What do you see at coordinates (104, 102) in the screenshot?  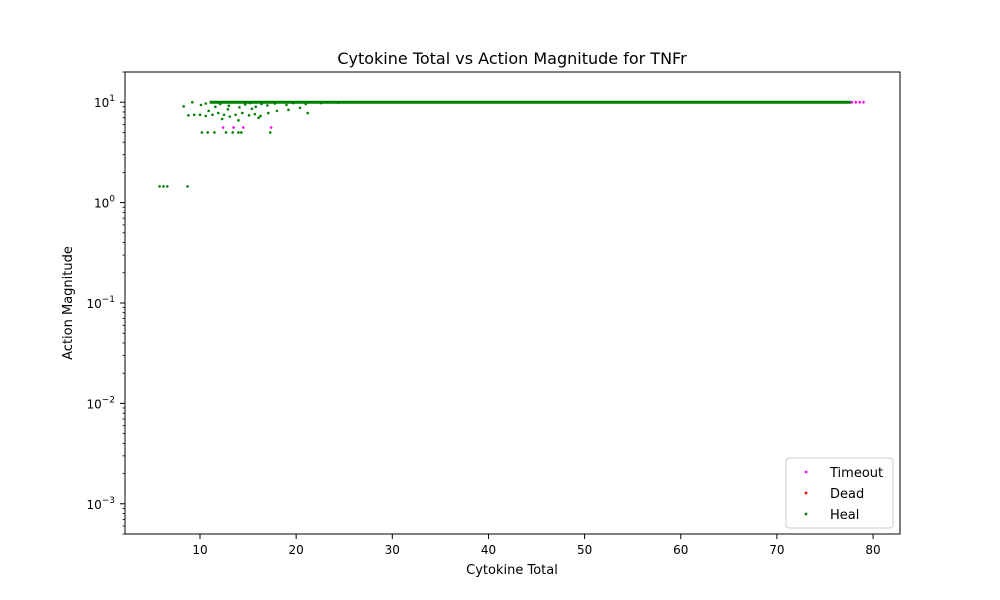 I see `y-tick-label-0: 10¹` at bounding box center [104, 102].